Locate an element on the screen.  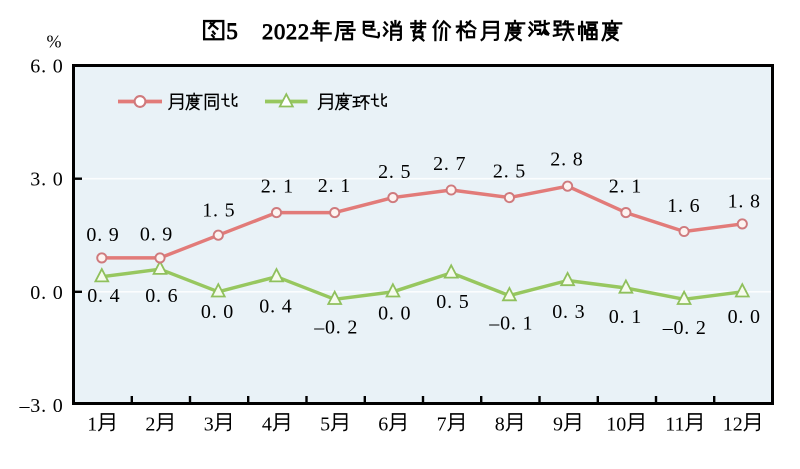
svg-text: 1 is located at coordinates (92, 425).